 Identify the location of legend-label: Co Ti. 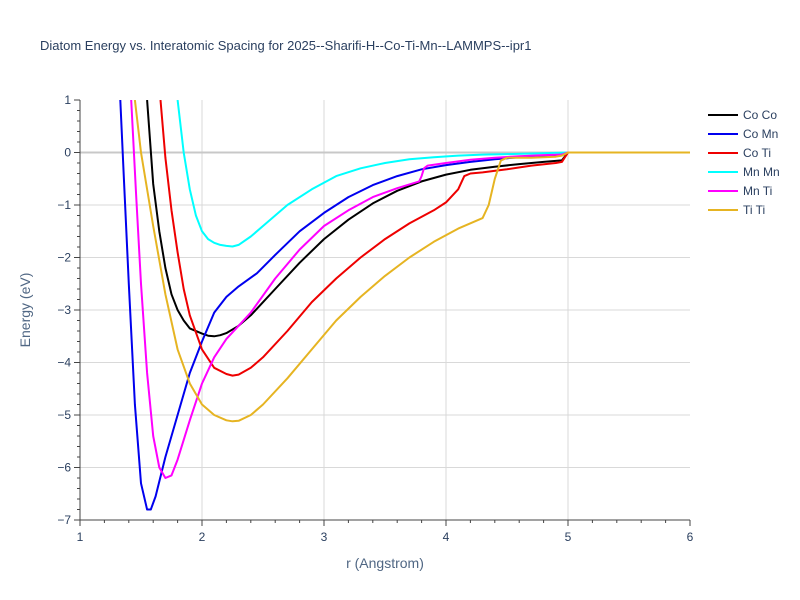
(757, 153).